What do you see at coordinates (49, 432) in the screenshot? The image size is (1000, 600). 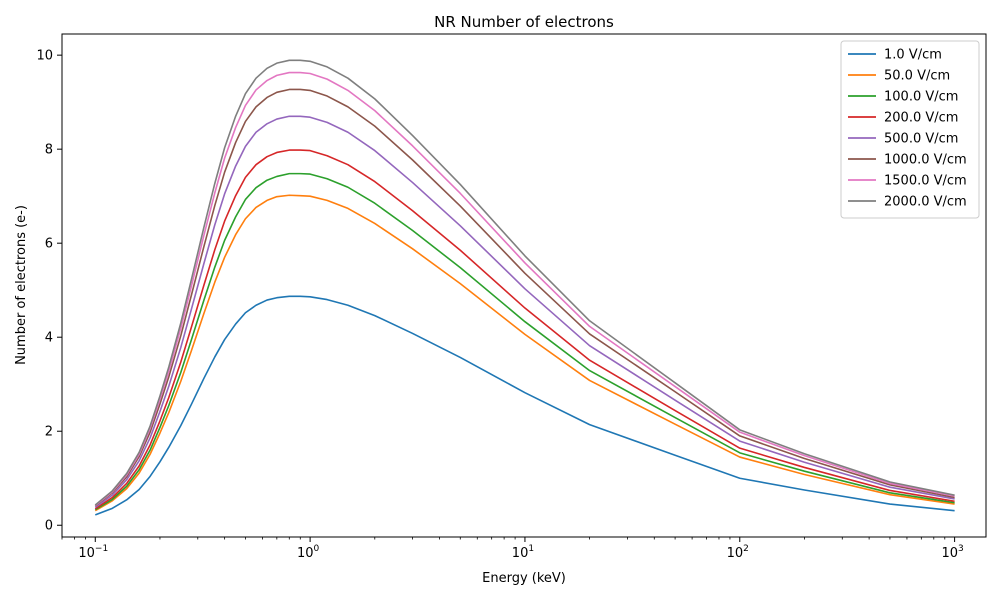 I see `y-tick-label: 2` at bounding box center [49, 432].